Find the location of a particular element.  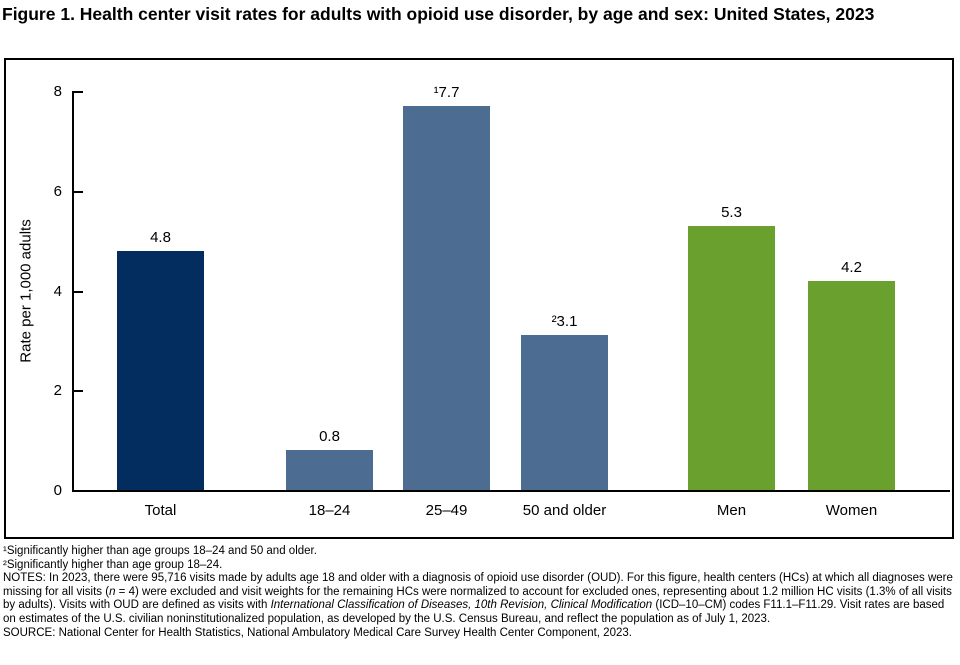

bar-value-label: 5.3 is located at coordinates (731, 212).